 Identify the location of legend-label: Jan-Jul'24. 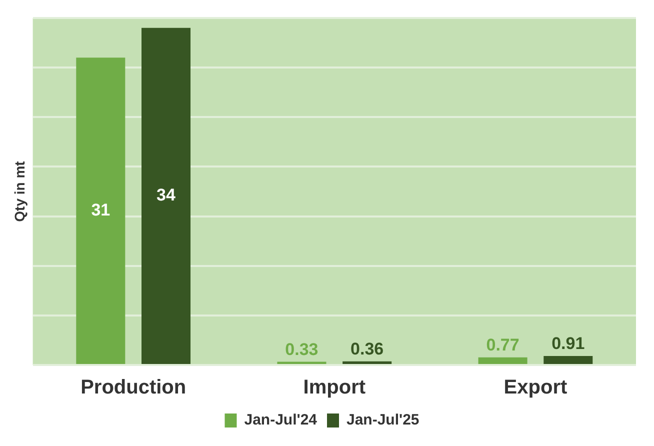
(281, 420).